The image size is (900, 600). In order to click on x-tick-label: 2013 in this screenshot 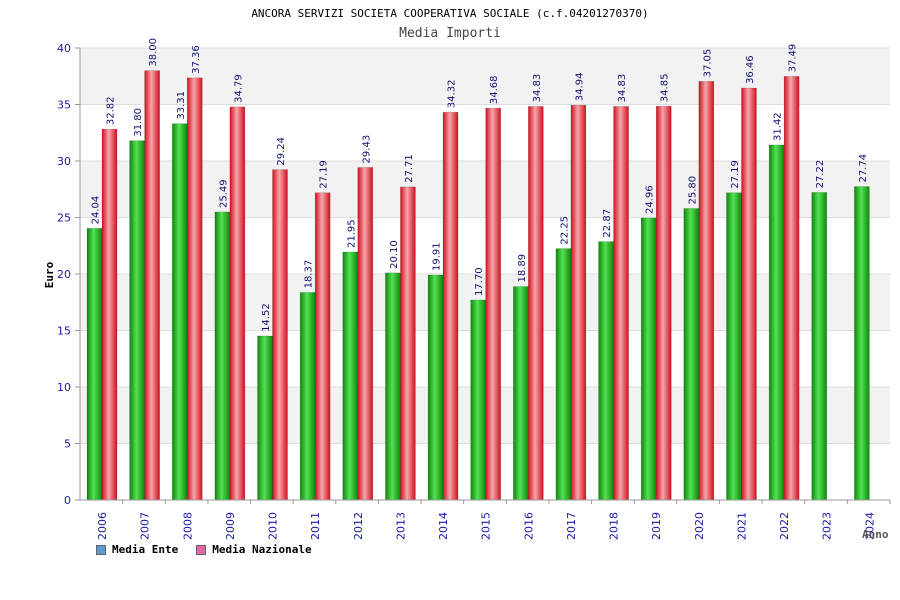, I will do `click(400, 526)`.